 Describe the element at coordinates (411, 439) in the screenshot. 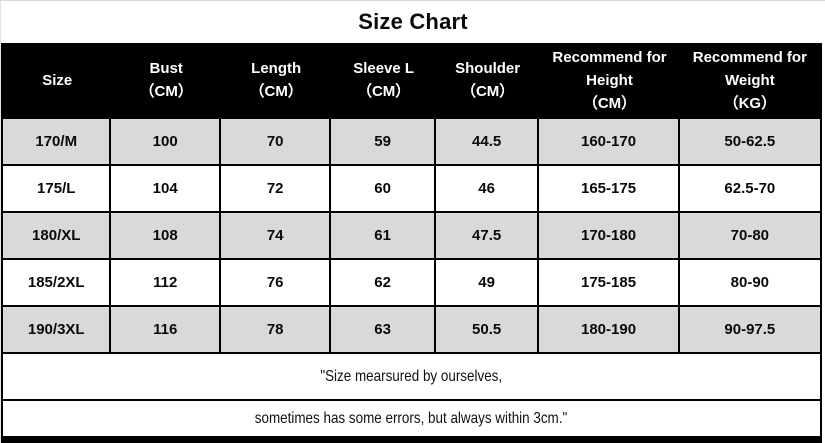

I see `bottom-bar` at that location.